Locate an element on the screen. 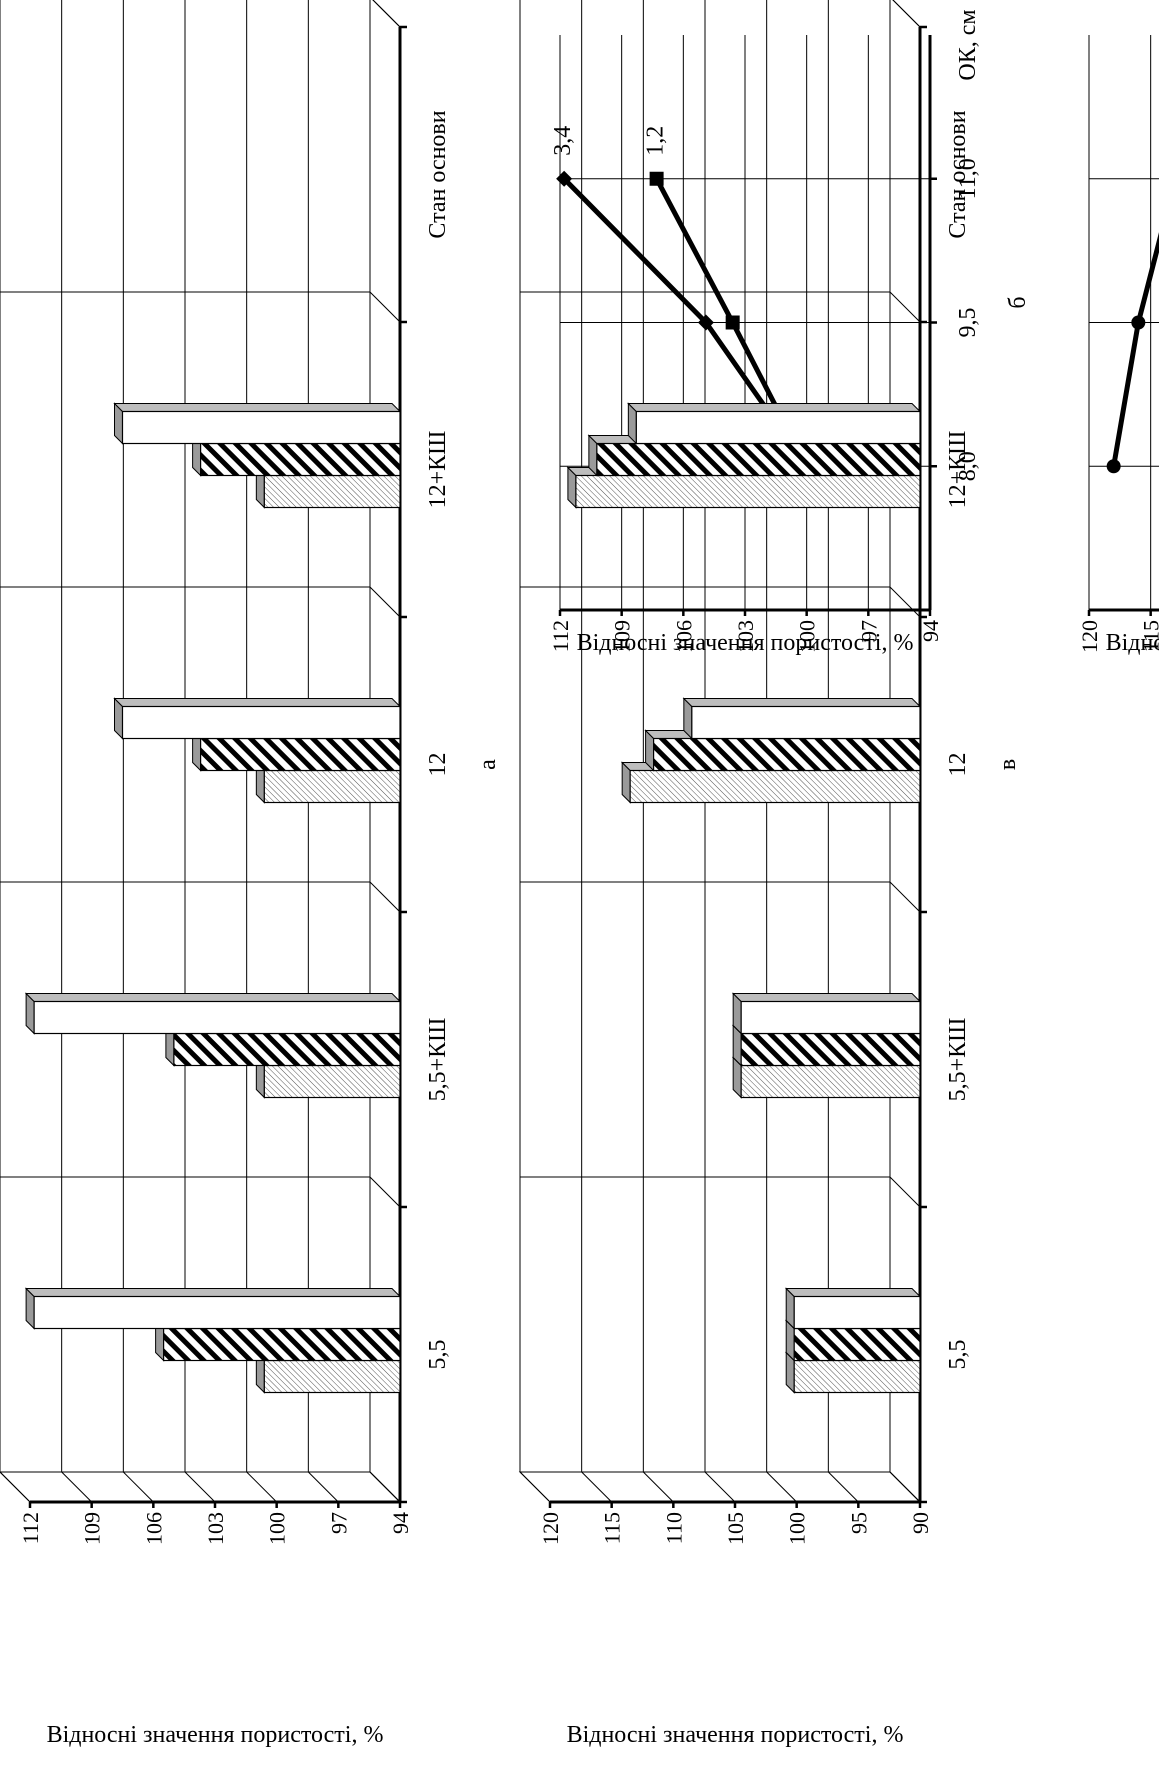  y-tick-label: 95 is located at coordinates (858, 1523).